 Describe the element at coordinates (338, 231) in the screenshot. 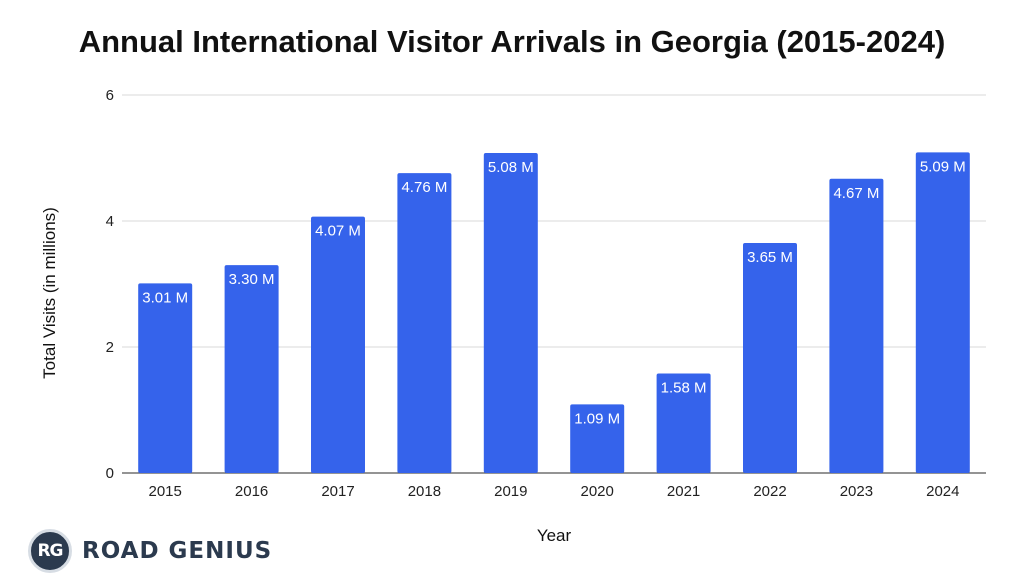

I see `bar-data-label: 4.07 M` at that location.